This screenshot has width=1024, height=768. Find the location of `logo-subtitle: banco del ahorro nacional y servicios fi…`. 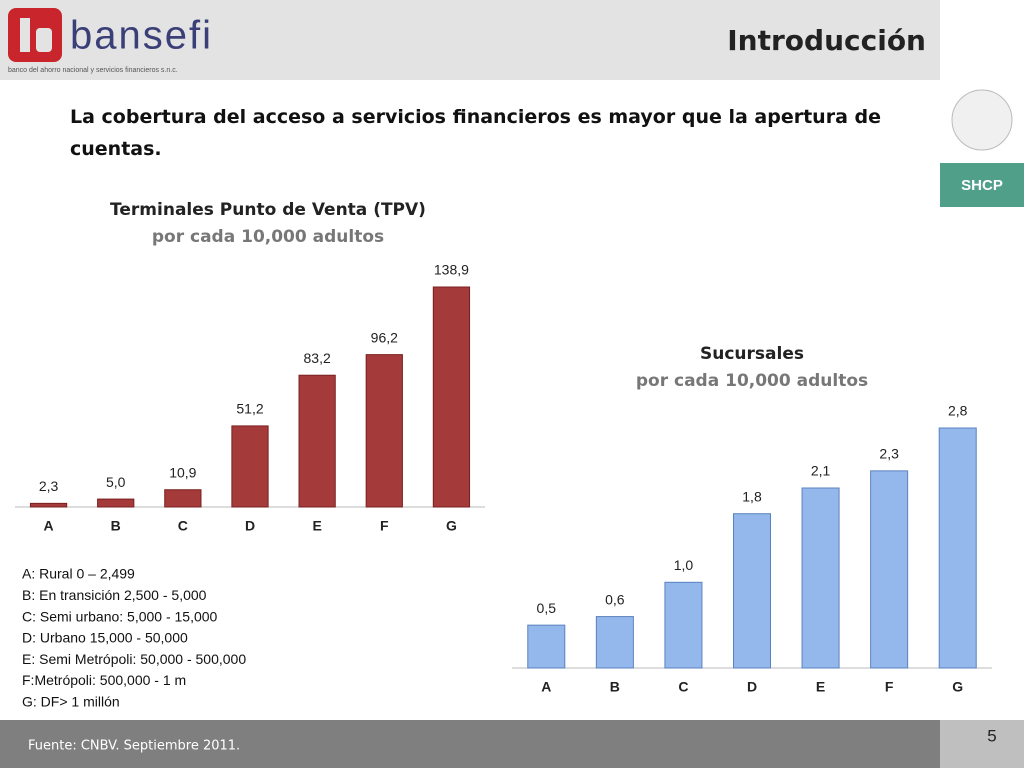

logo-subtitle: banco del ahorro nacional y servicios fi… is located at coordinates (93, 70).